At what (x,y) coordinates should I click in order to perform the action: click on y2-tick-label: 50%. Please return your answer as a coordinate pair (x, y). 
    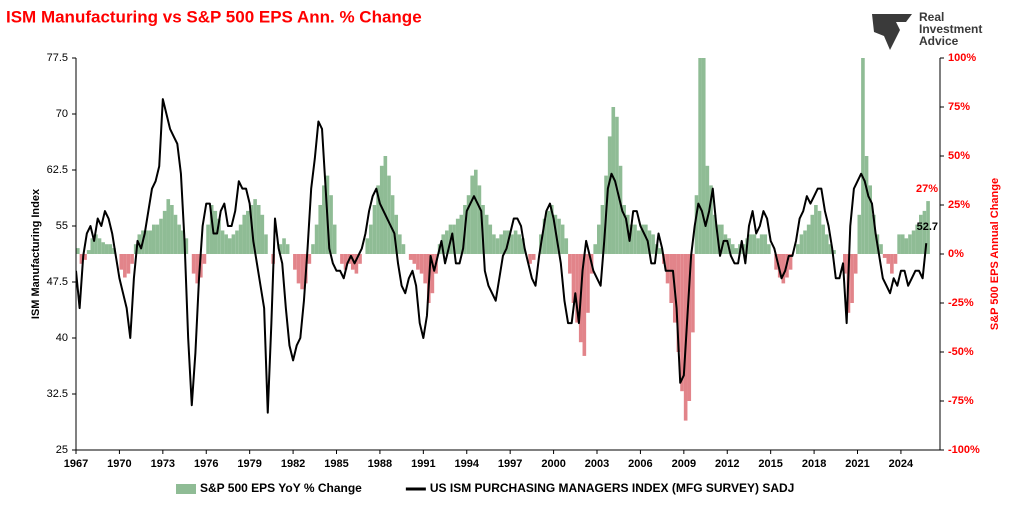
    Looking at the image, I should click on (959, 156).